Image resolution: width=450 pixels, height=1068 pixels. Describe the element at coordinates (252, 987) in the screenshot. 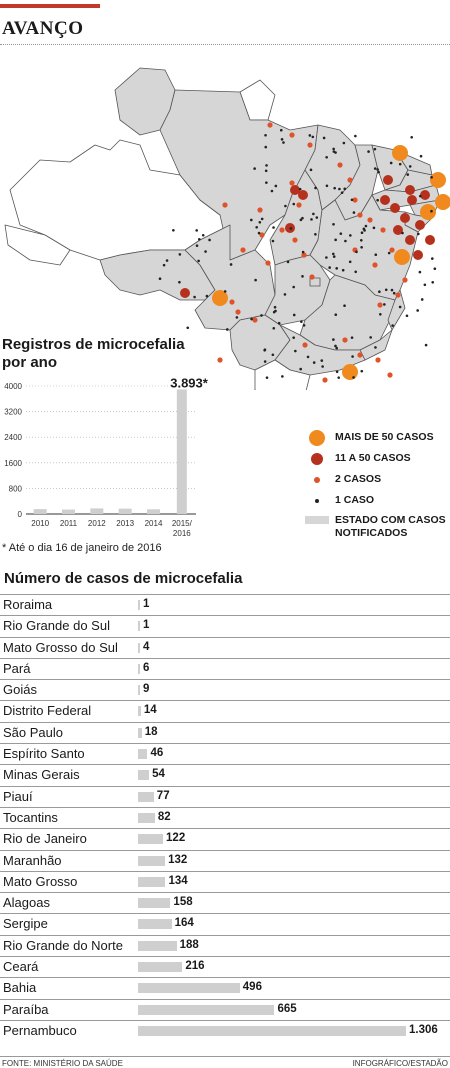

I see `case-count: 496` at that location.